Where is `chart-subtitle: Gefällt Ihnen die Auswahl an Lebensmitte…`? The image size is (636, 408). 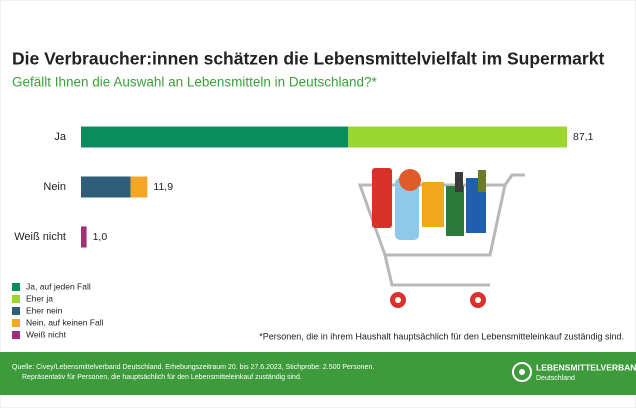
chart-subtitle: Gefällt Ihnen die Auswahl an Lebensmitte… is located at coordinates (194, 82).